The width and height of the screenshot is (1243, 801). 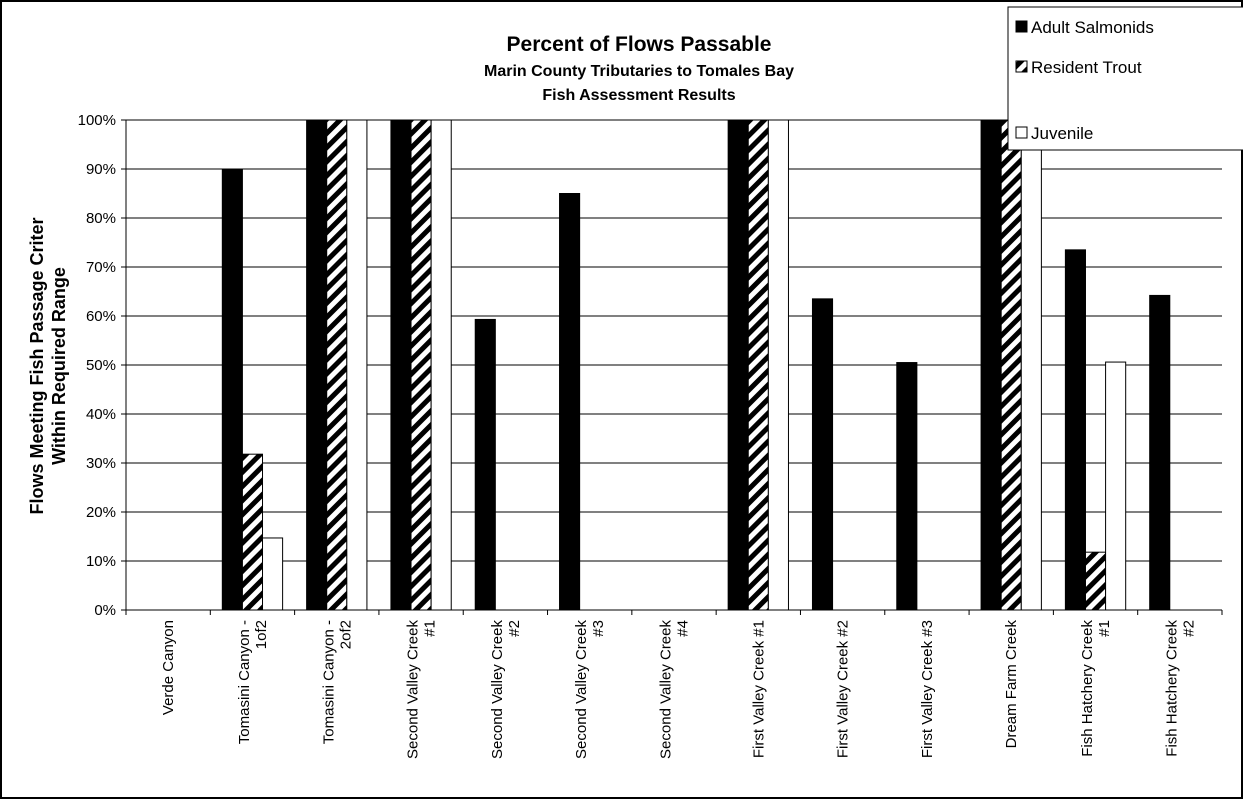 What do you see at coordinates (991, 365) in the screenshot?
I see `bar-adult-salmonids-dream-farm-creek` at bounding box center [991, 365].